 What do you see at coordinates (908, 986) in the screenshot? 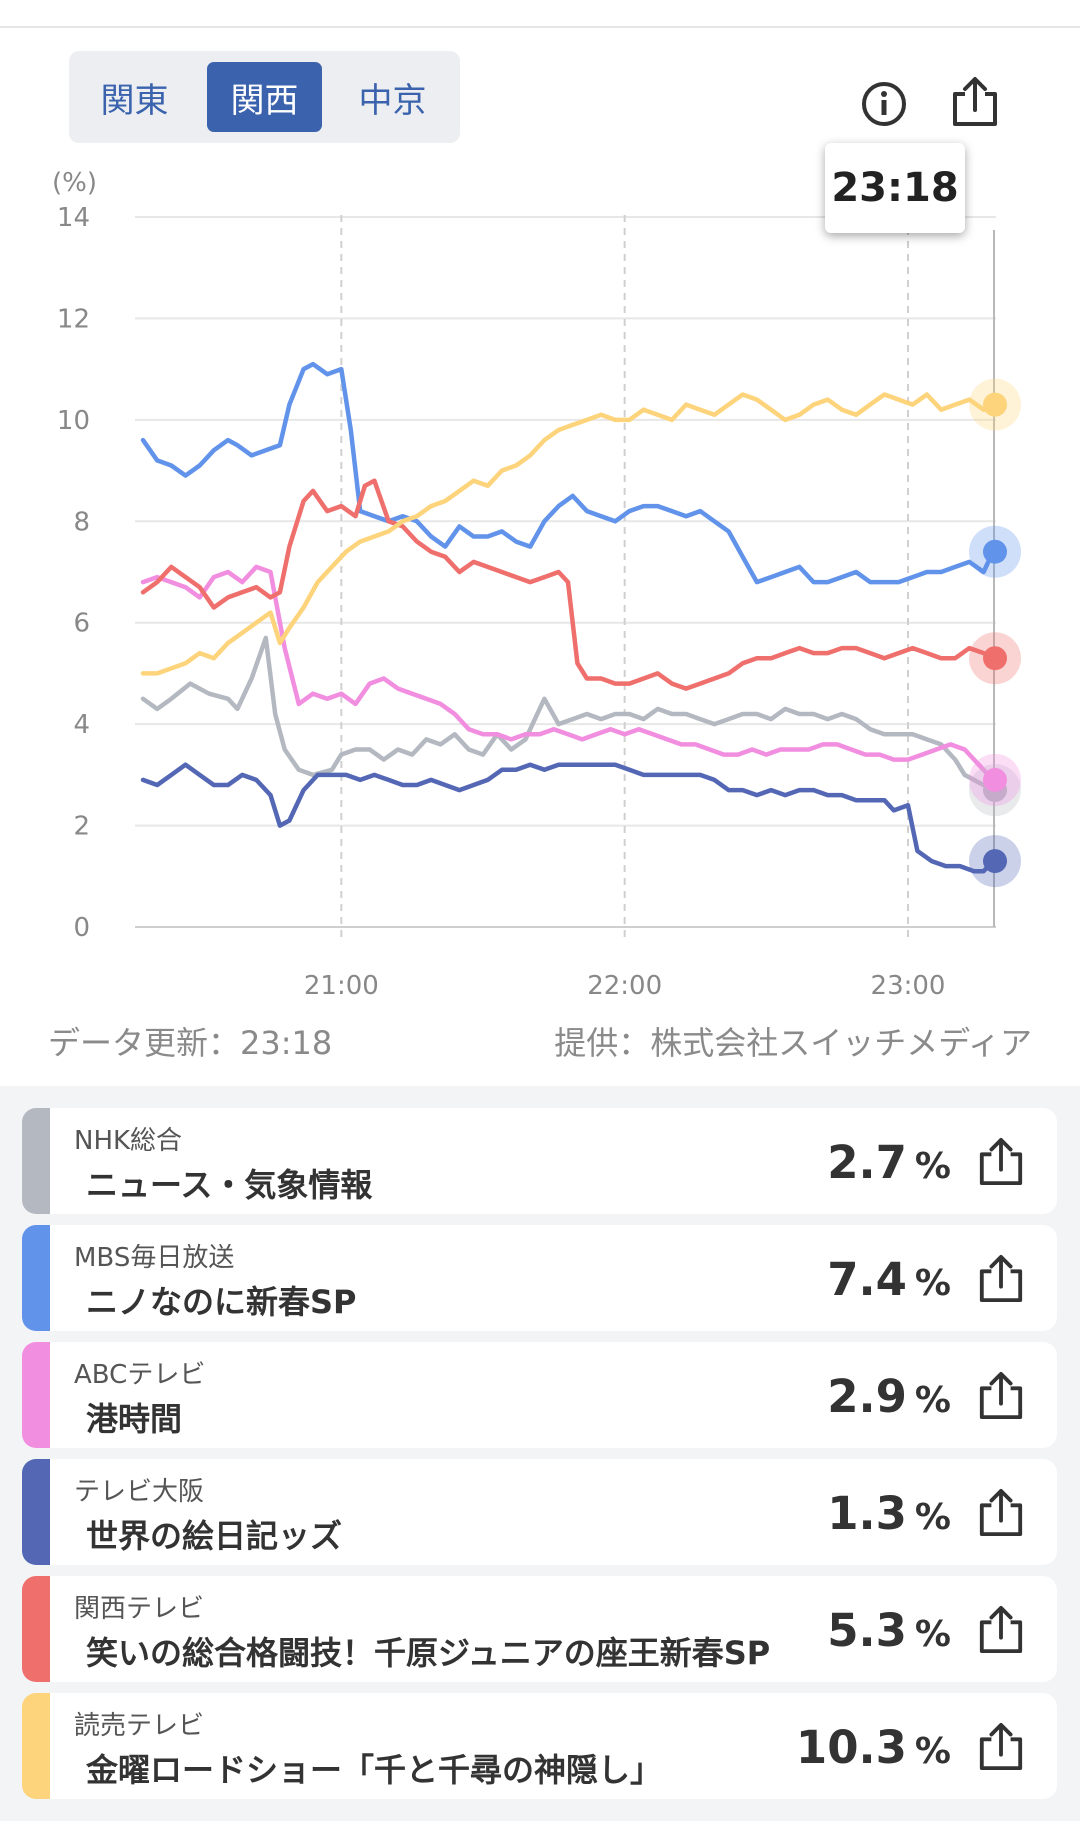
I see `x-tick-label: 23:00` at bounding box center [908, 986].